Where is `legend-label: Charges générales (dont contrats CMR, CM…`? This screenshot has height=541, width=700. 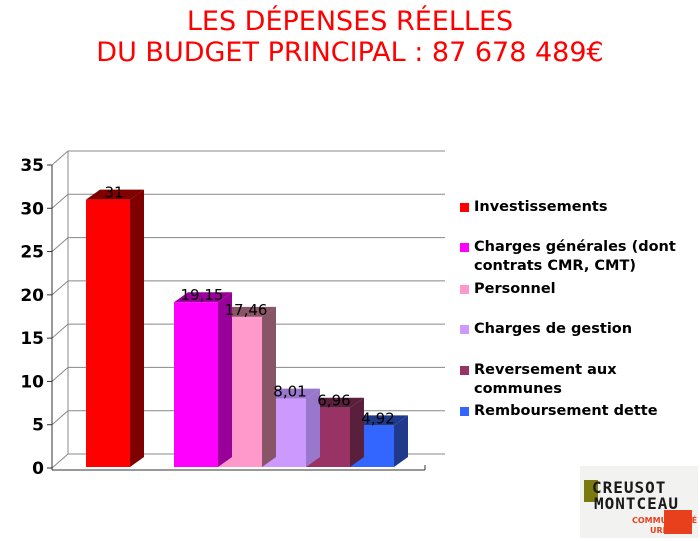
legend-label: Charges générales (dont contrats CMR, CM… is located at coordinates (575, 256).